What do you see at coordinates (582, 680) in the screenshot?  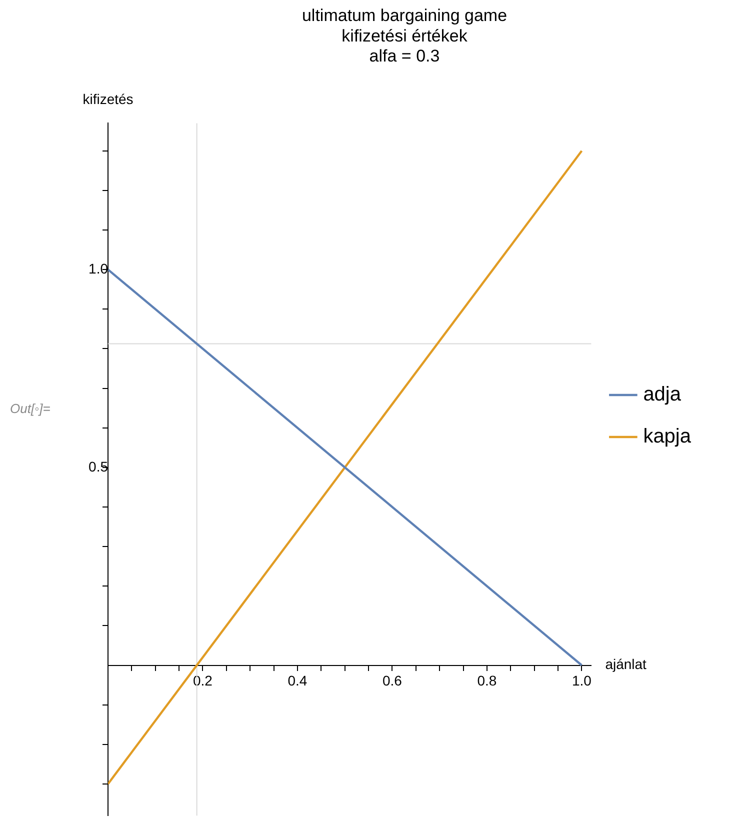 I see `x-tick-label: 1.0` at bounding box center [582, 680].